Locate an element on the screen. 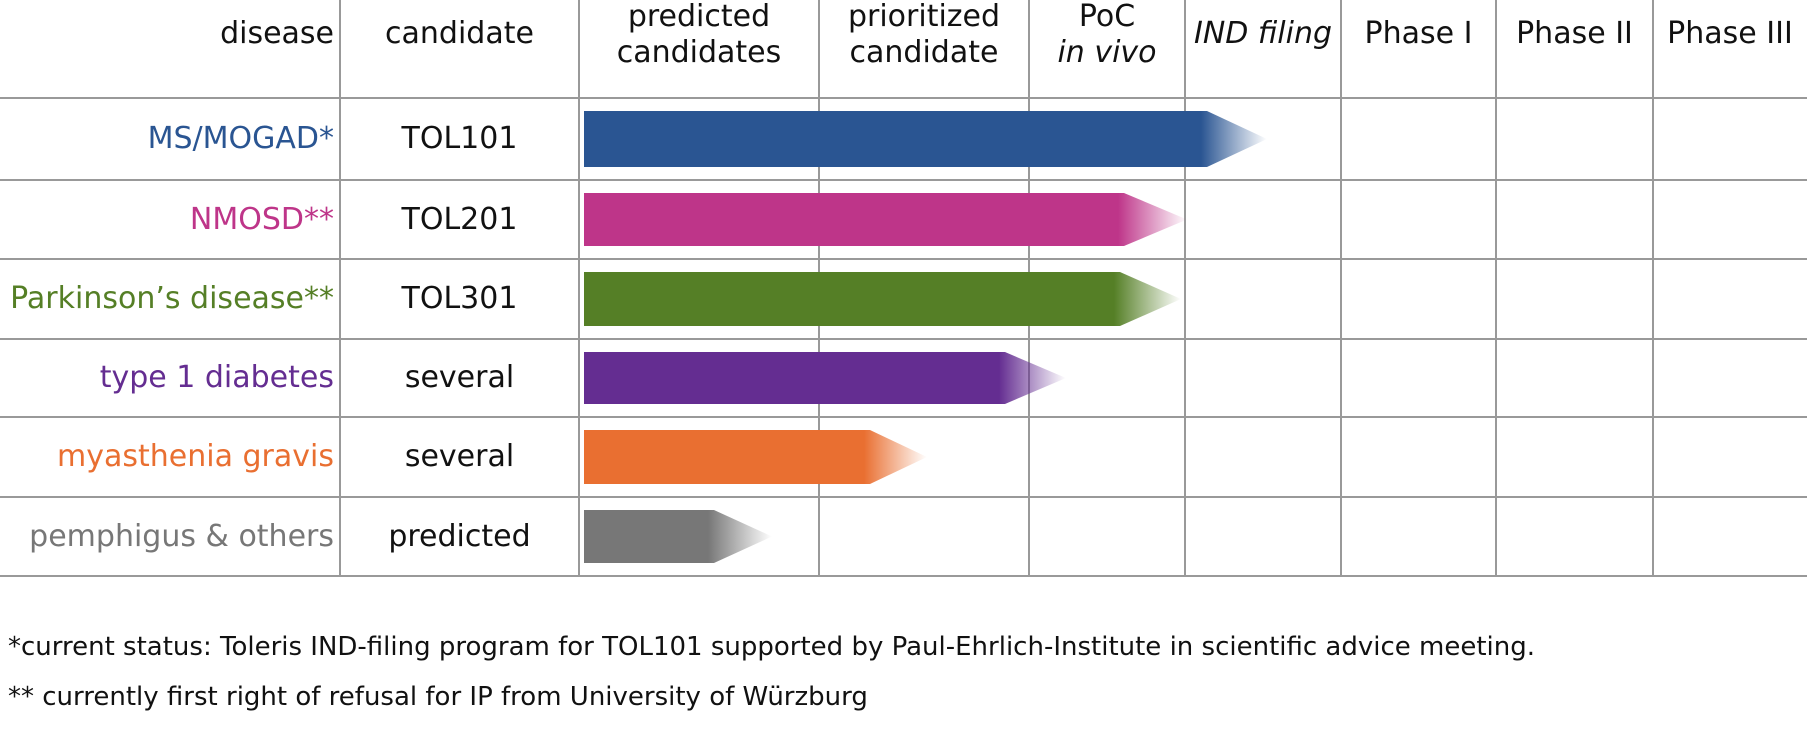 The height and width of the screenshot is (729, 1807). header-text: prioritized is located at coordinates (924, 17).